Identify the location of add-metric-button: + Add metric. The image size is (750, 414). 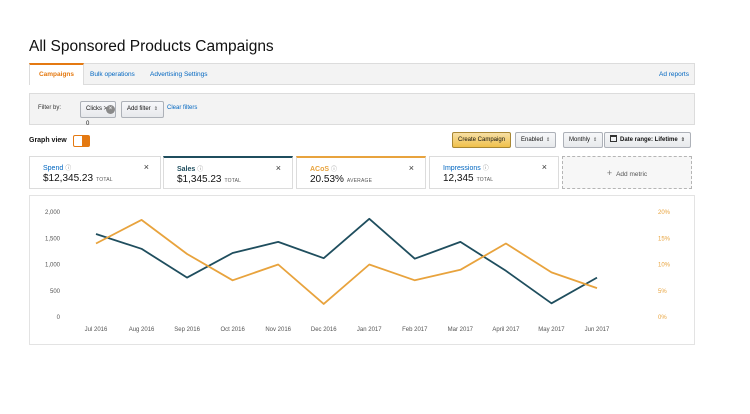
(627, 172).